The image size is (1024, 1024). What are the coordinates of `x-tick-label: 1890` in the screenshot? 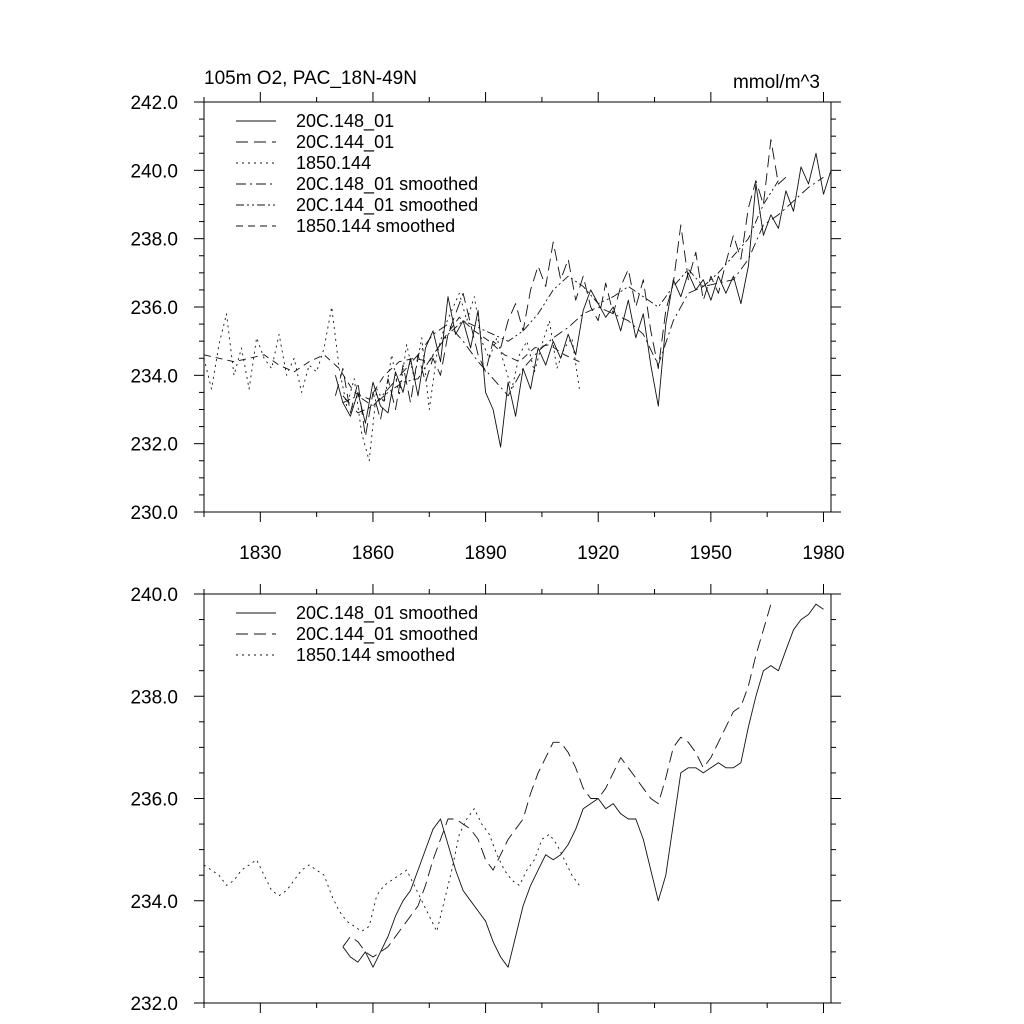 It's located at (485, 553).